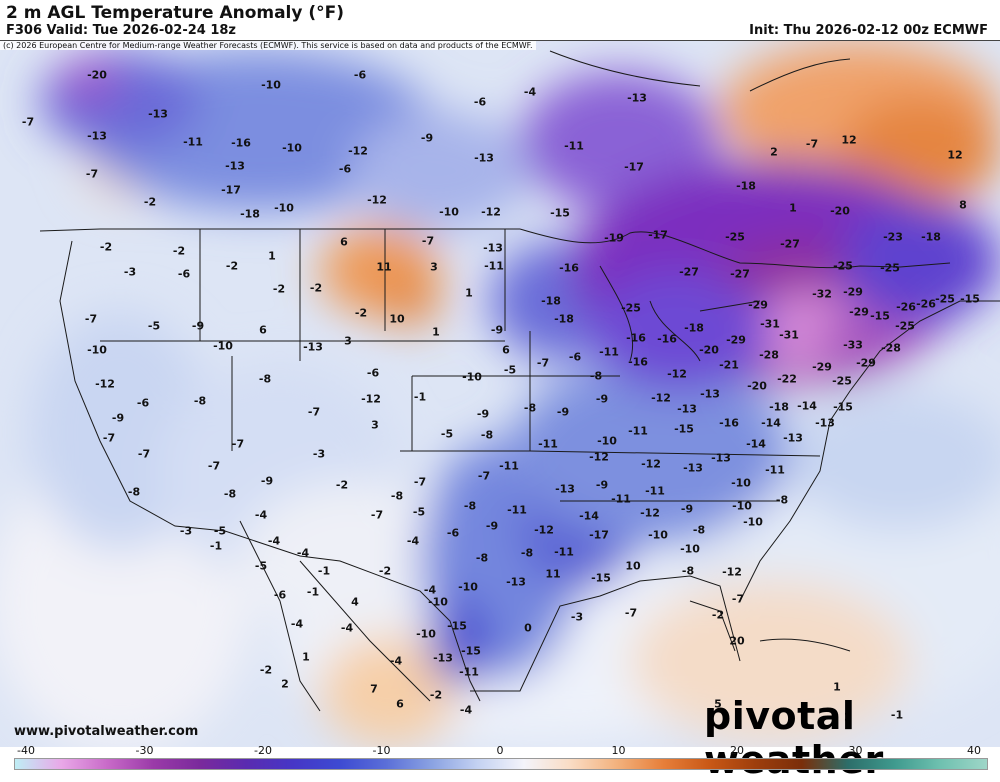  I want to click on anomaly-value-label: -1, so click(216, 546).